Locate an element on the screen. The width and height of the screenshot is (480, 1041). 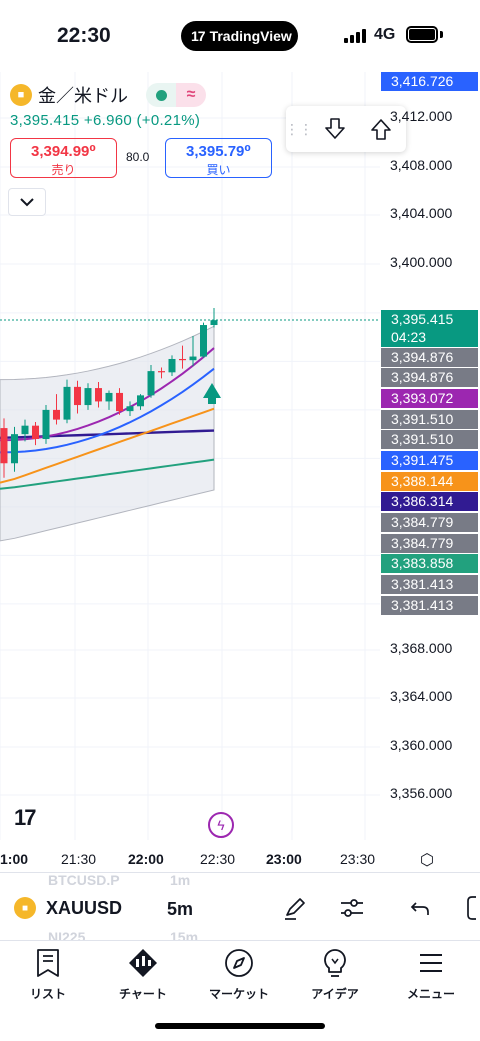
sell-button: 3,394.99⁰ 売り is located at coordinates (63, 158).